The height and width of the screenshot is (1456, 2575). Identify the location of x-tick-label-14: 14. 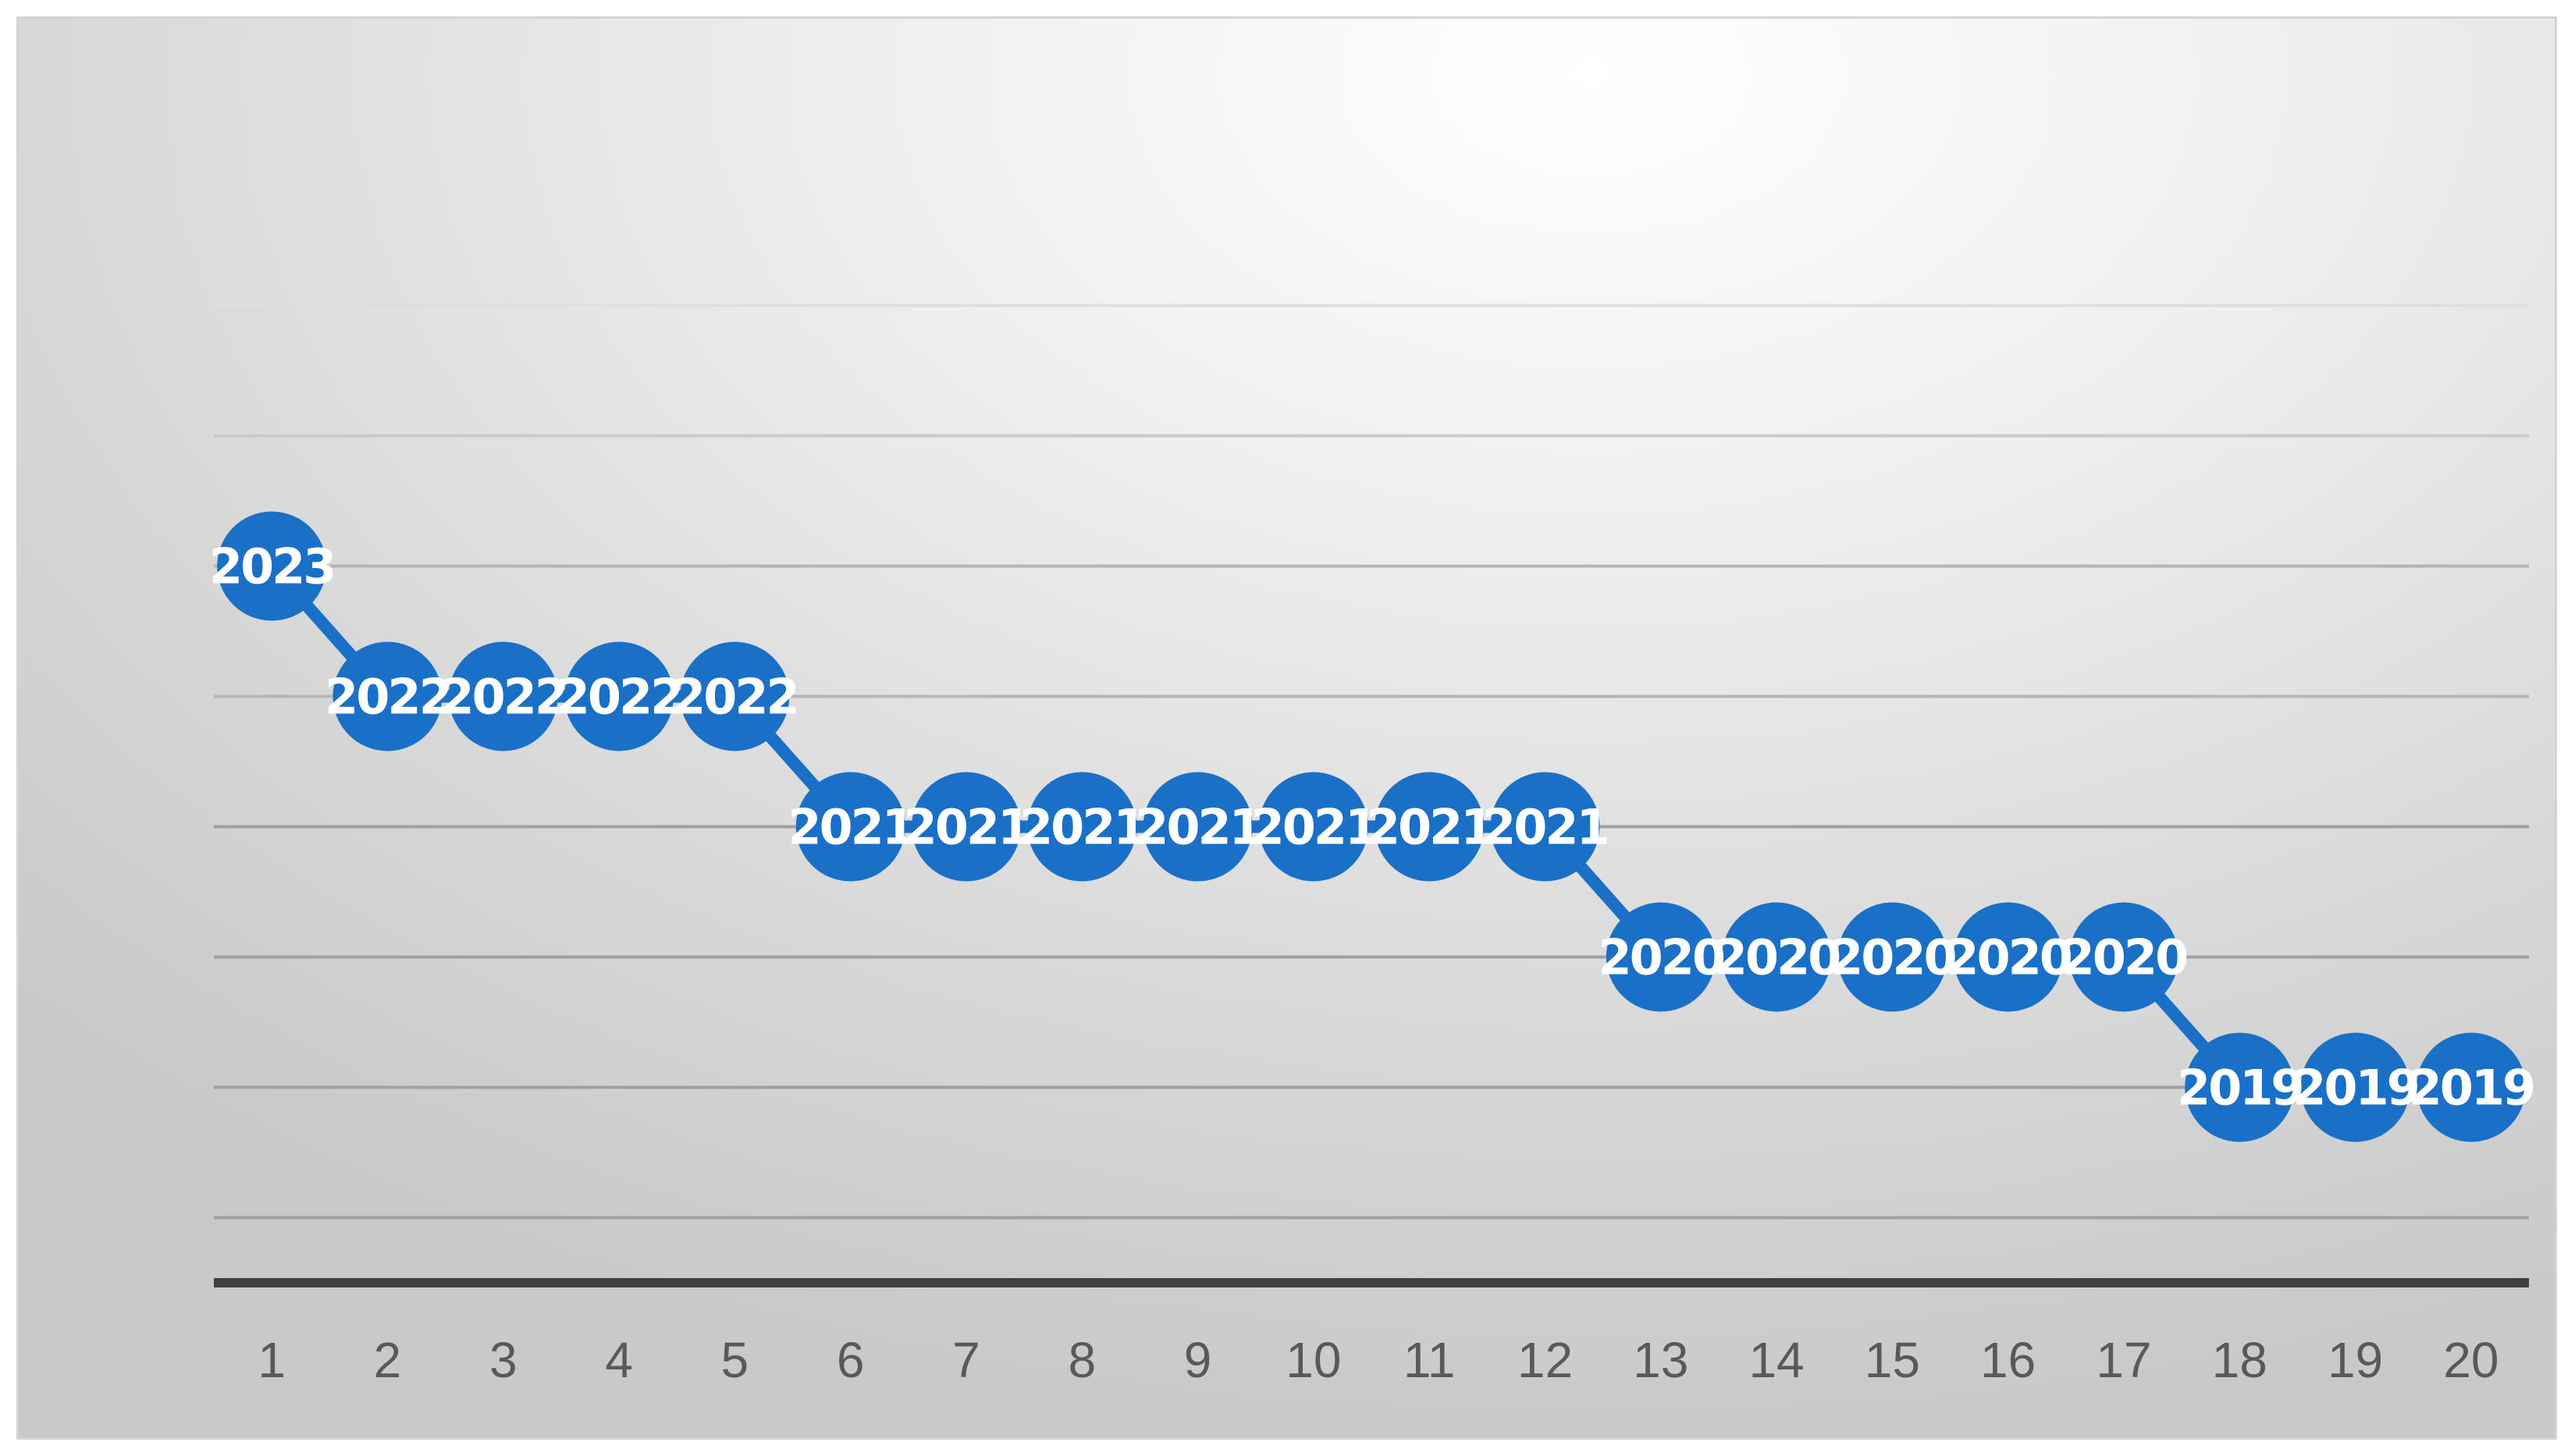
(1776, 1360).